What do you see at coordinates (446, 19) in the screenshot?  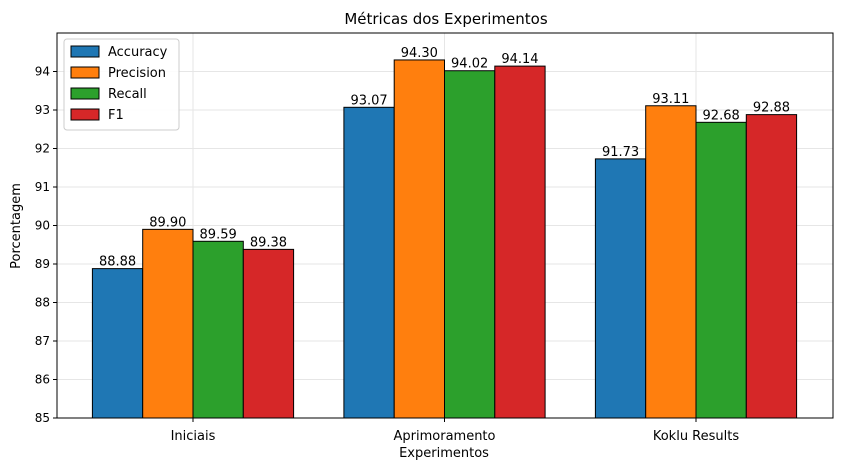 I see `chart-title: Métricas dos Experimentos` at bounding box center [446, 19].